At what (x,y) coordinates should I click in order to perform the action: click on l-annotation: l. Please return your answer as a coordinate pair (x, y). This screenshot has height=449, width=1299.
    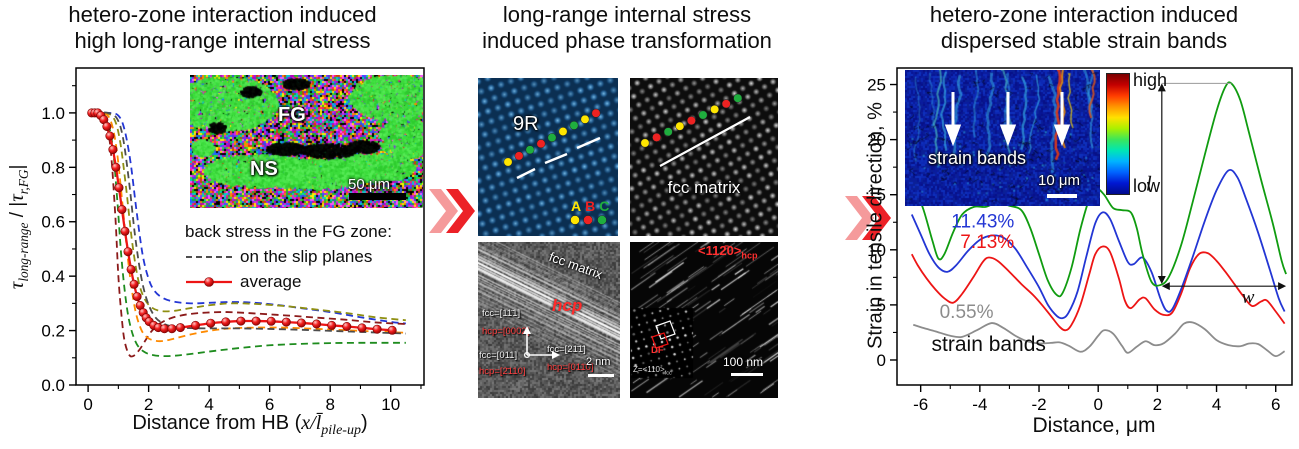
    Looking at the image, I should click on (1149, 184).